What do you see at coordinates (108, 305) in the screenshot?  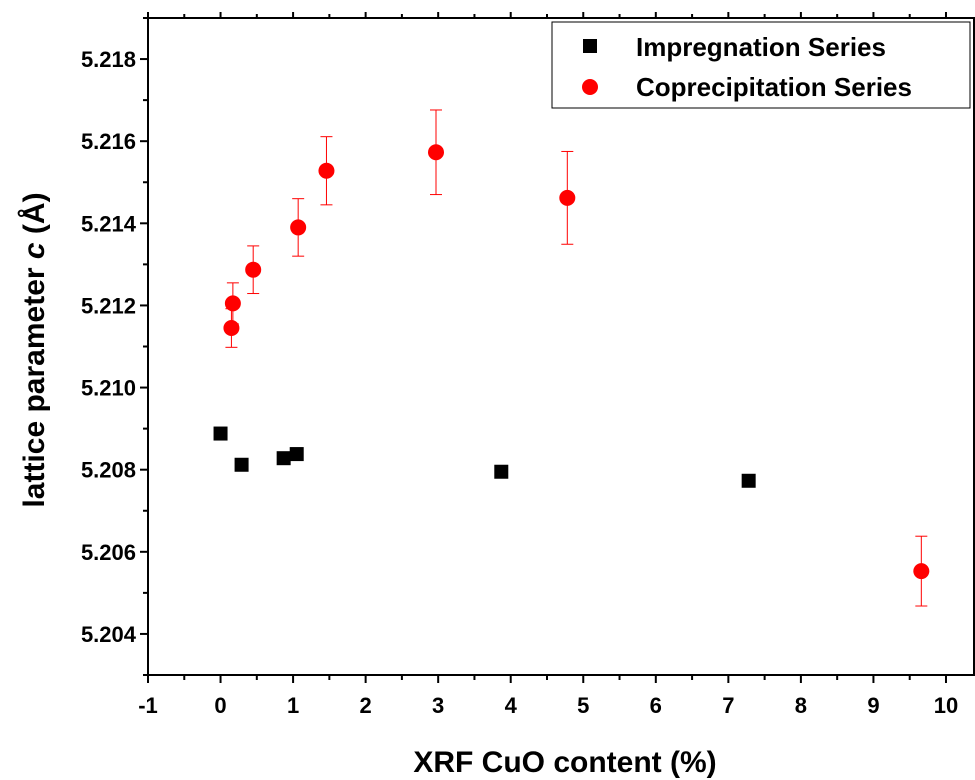 I see `y-tick-label: 5.212` at bounding box center [108, 305].